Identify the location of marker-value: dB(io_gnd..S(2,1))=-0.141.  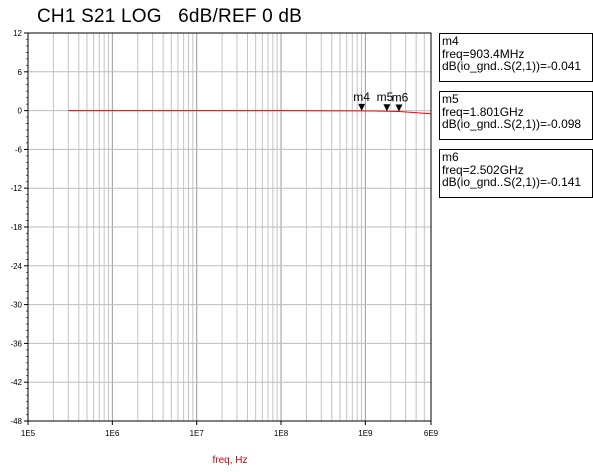
(512, 182).